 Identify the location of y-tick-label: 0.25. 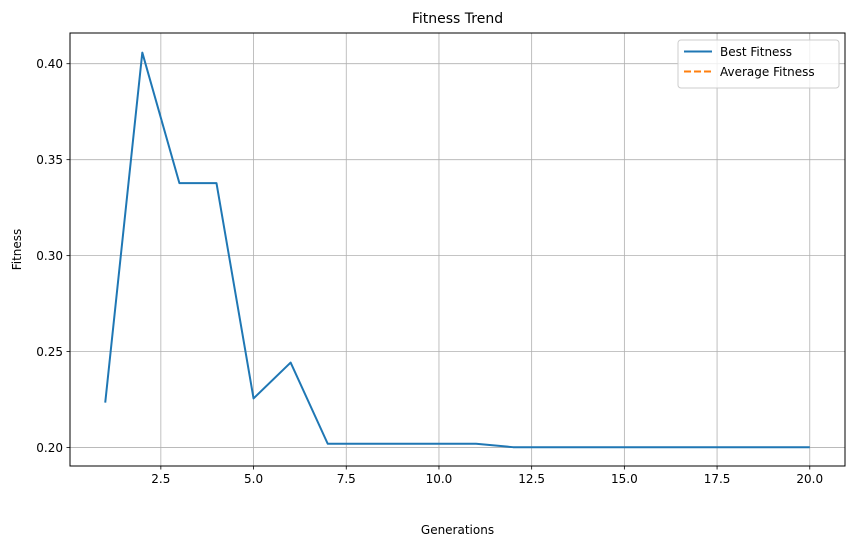
(49, 352).